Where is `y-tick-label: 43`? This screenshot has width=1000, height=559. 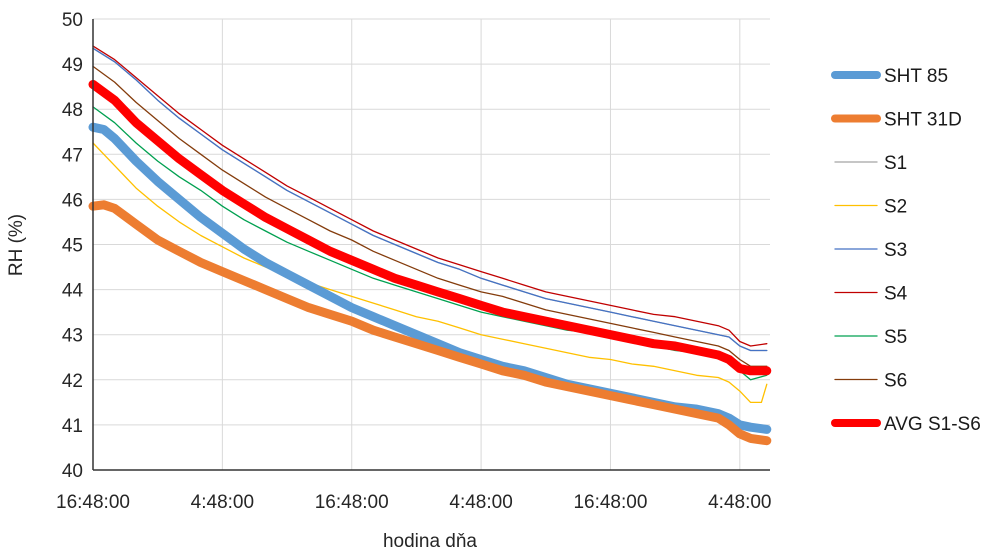 y-tick-label: 43 is located at coordinates (72, 336).